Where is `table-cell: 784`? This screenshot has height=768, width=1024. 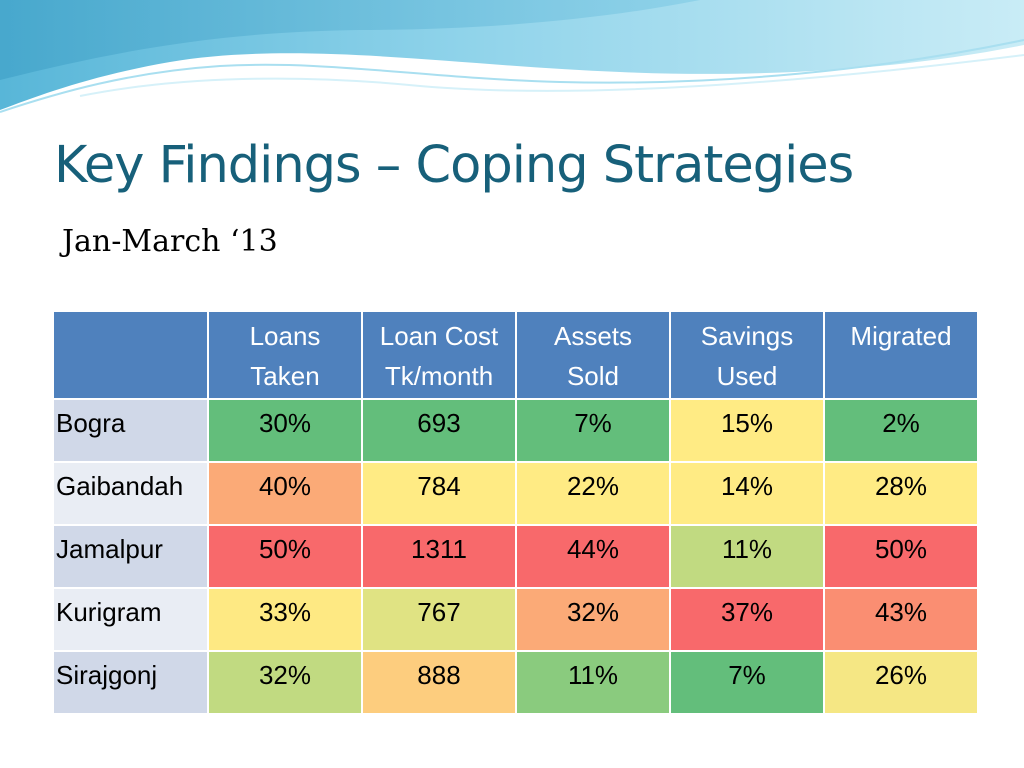
table-cell: 784 is located at coordinates (439, 493).